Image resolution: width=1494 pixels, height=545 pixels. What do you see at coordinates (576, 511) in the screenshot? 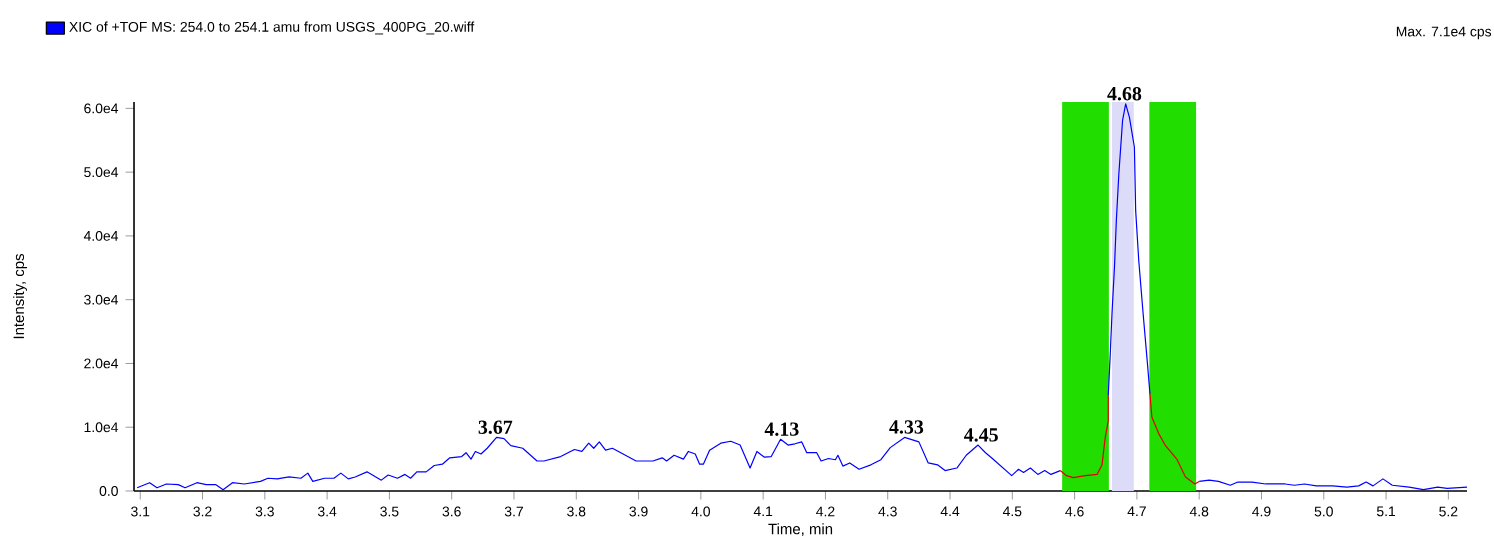
I see `x-tick-label: 3.8` at bounding box center [576, 511].